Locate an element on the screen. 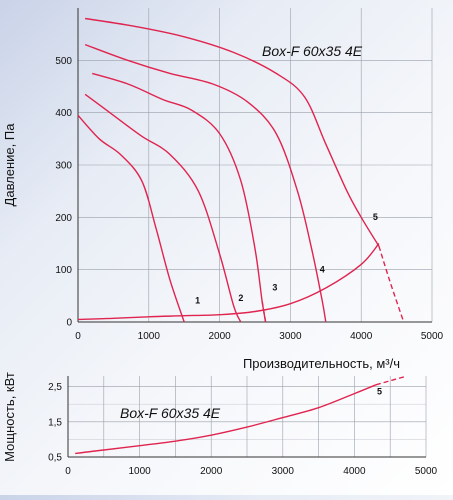  y-tick-label: 0 is located at coordinates (69, 323).